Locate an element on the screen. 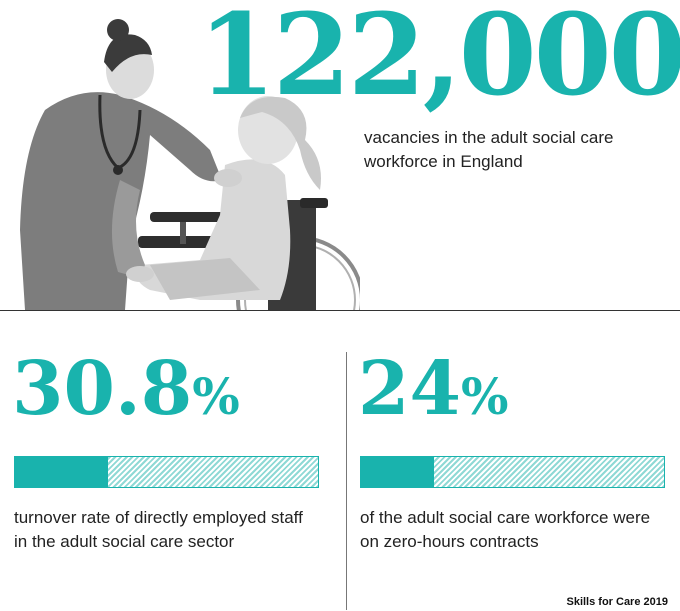 The image size is (680, 611). horizontal-divider is located at coordinates (340, 310).